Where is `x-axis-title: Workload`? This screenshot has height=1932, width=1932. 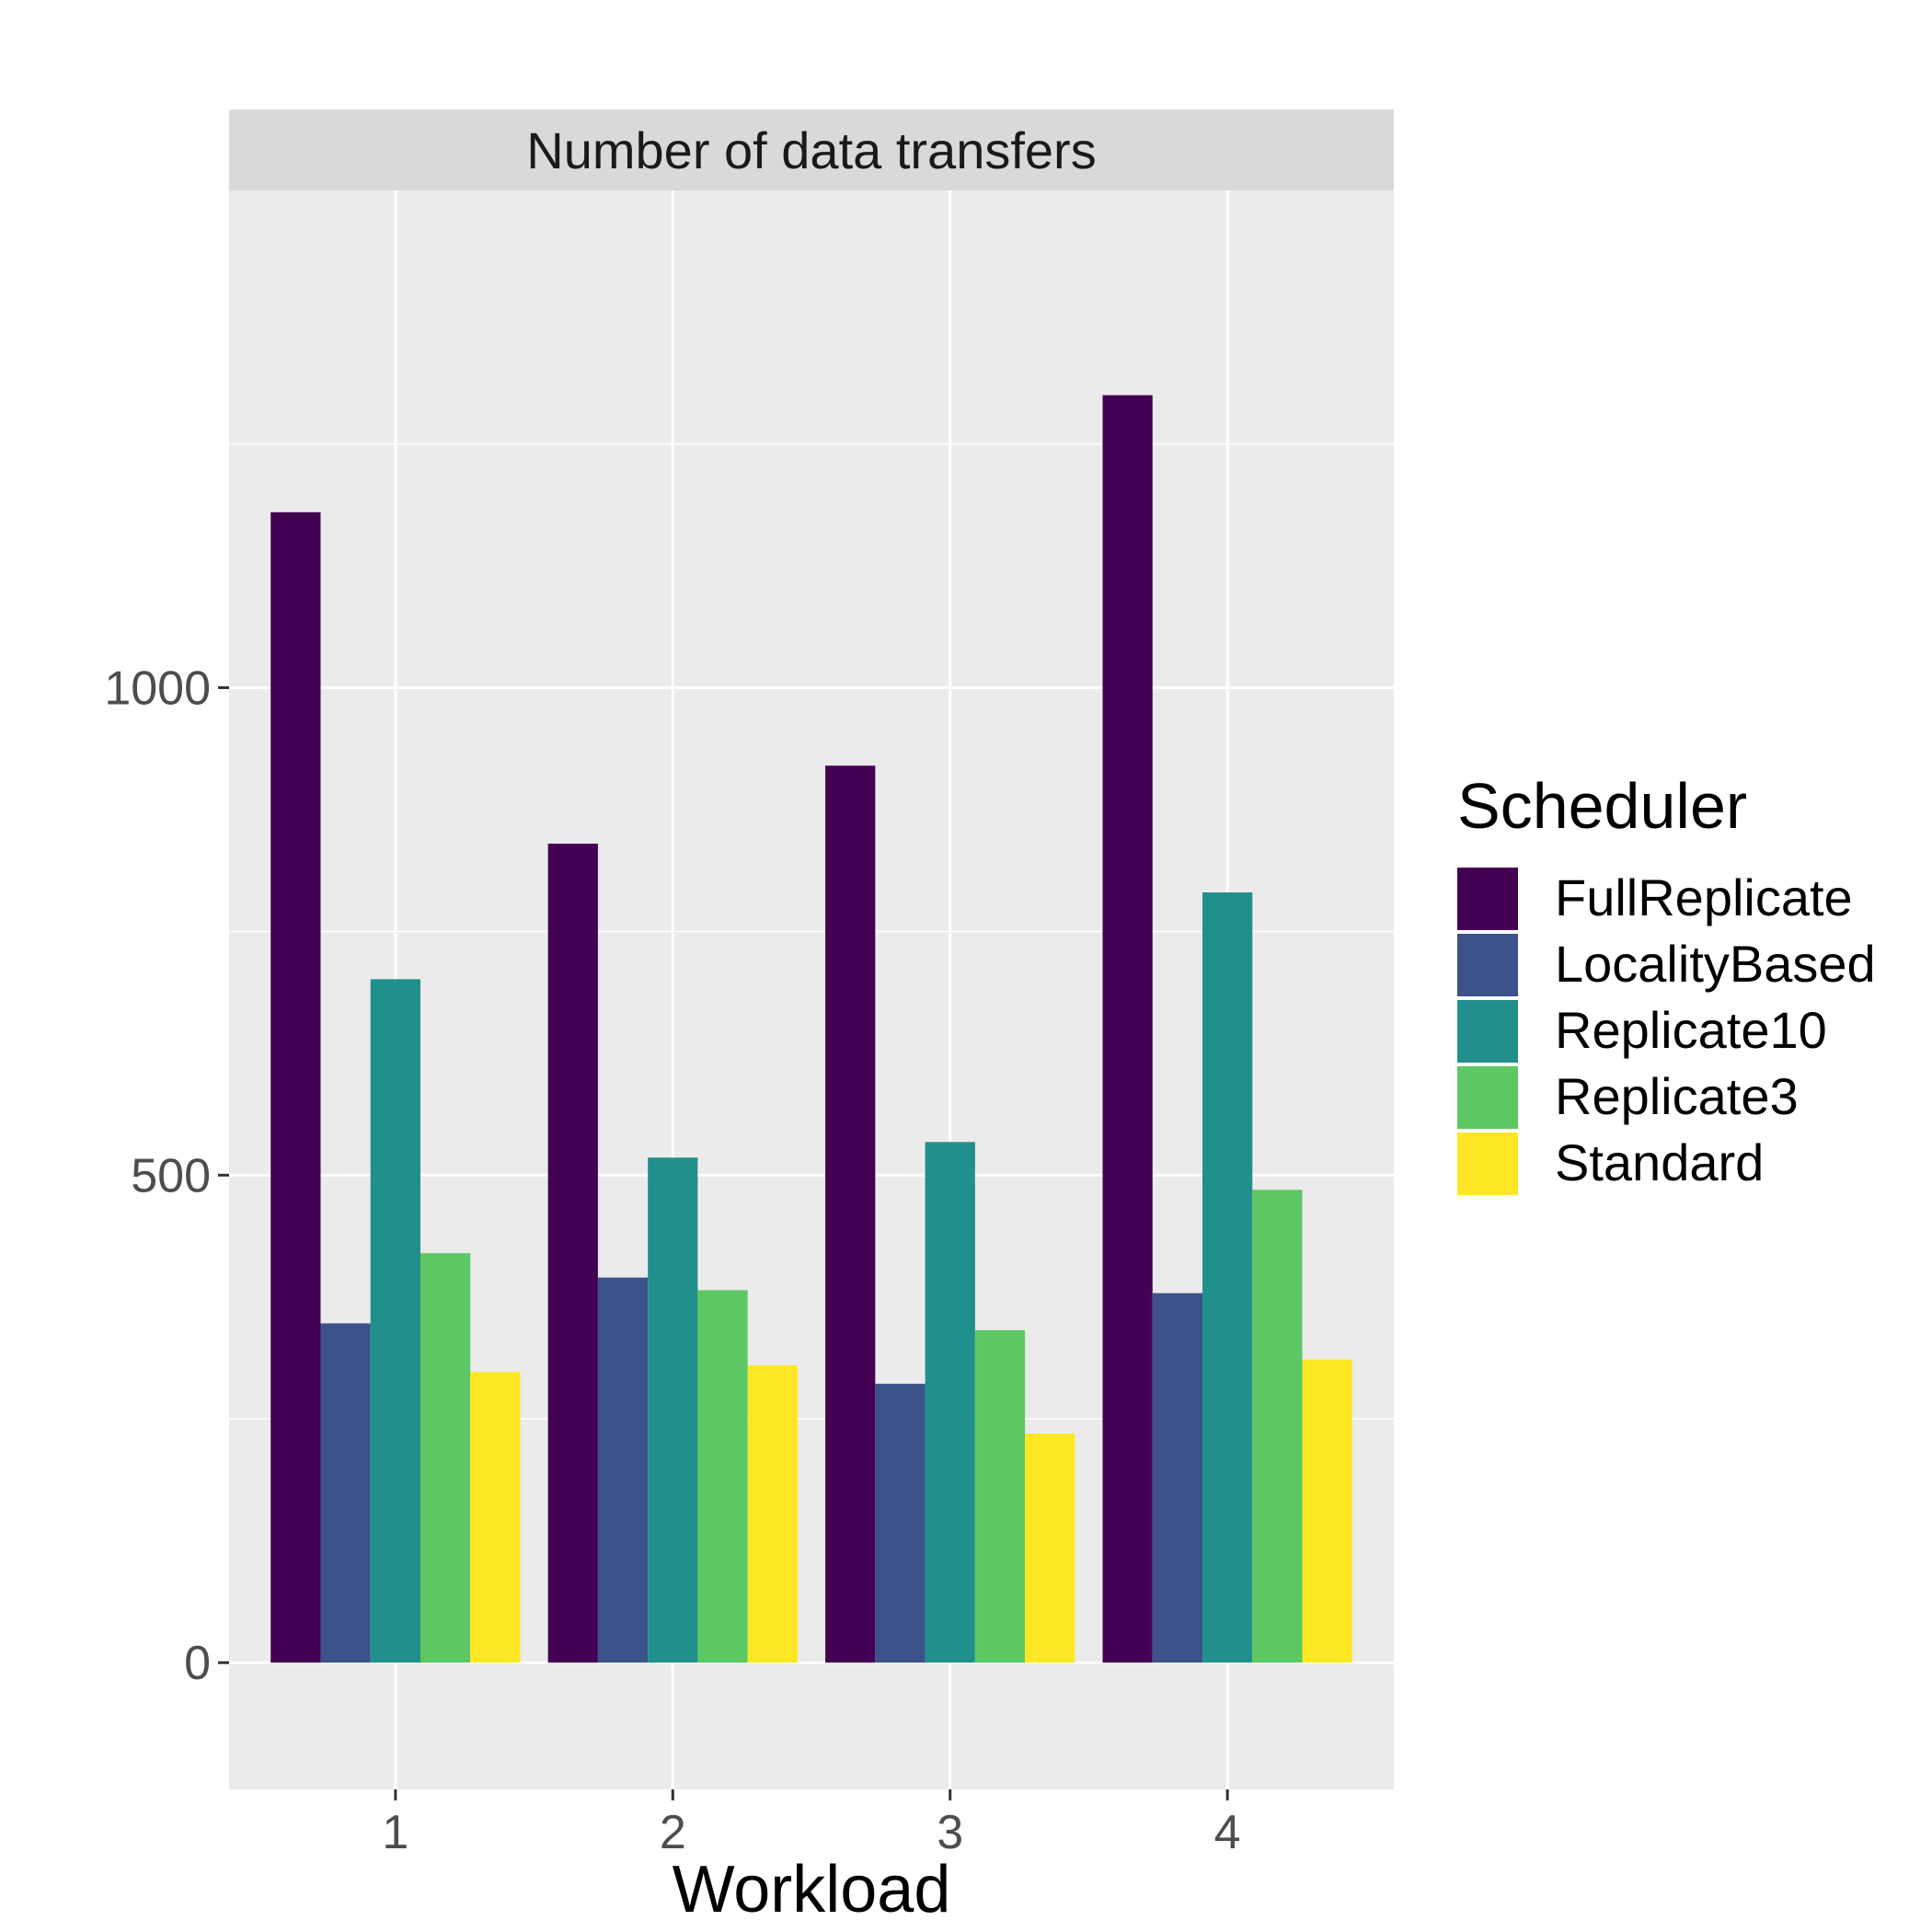 x-axis-title: Workload is located at coordinates (812, 1890).